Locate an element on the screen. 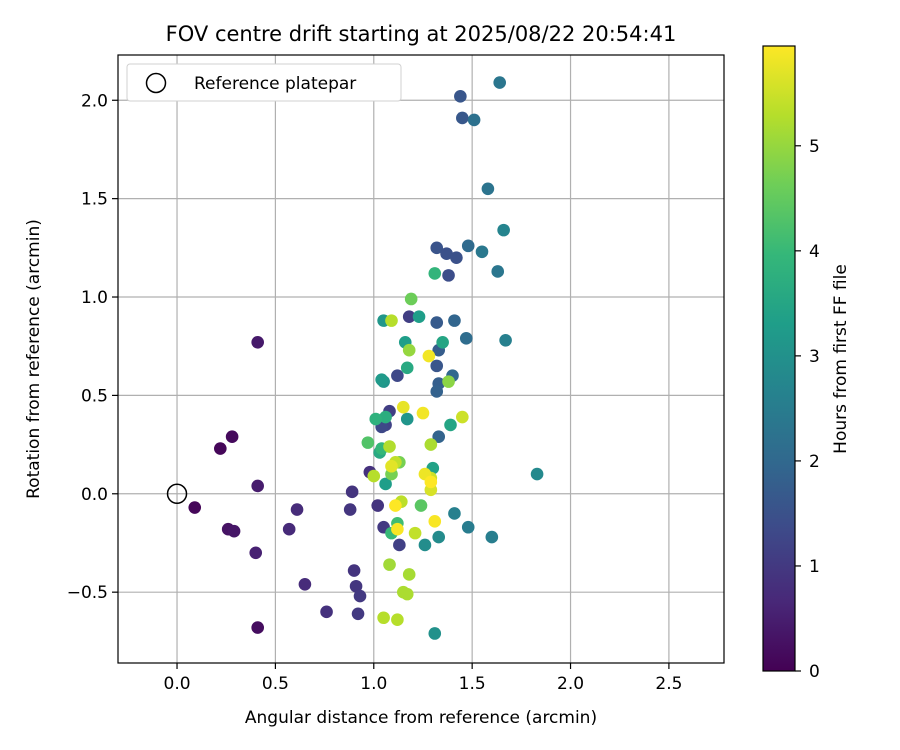  x-axis-ticks: 0.0 0.5 1.0 1.5 2.0 2.5 is located at coordinates (423, 678).